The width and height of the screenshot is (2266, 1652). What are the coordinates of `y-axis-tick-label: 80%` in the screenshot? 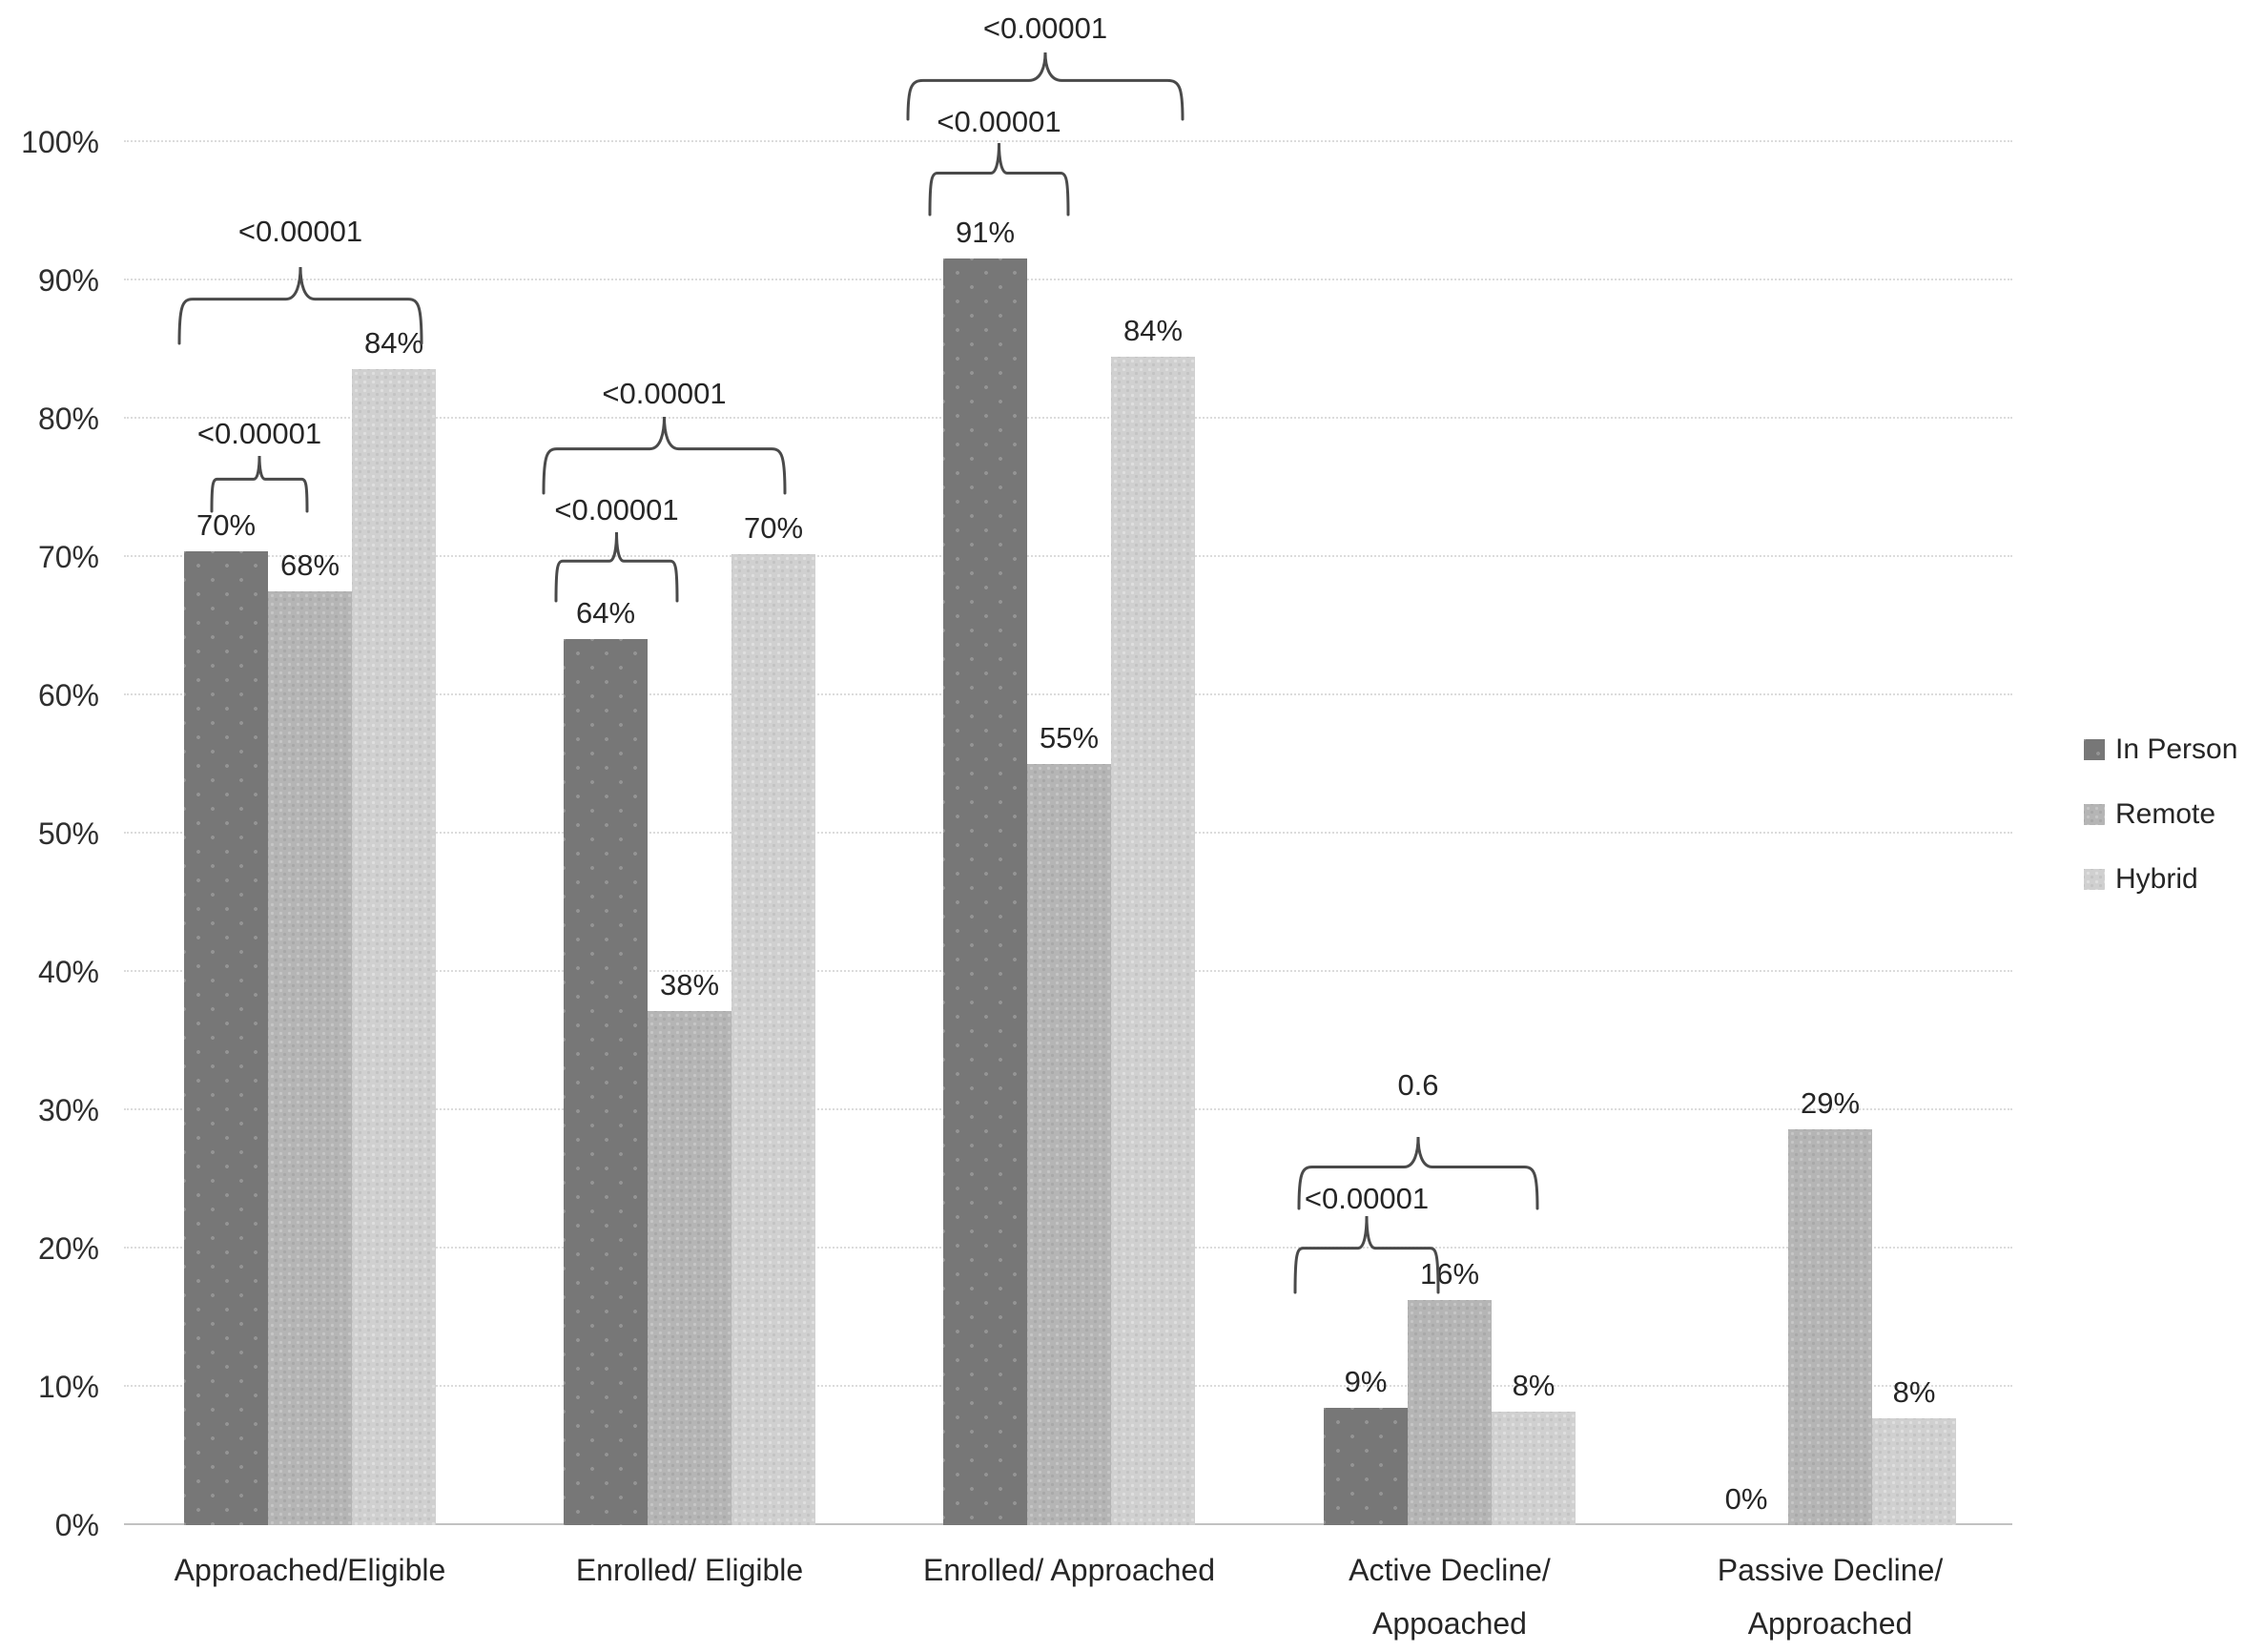 It's located at (68, 419).